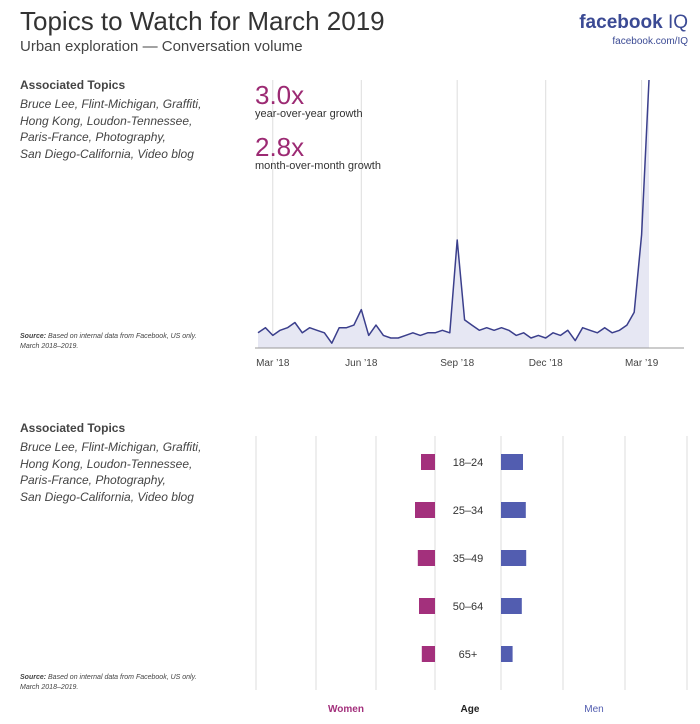 Image resolution: width=700 pixels, height=724 pixels. Describe the element at coordinates (309, 101) in the screenshot. I see `stat-yoy: 3.0x year-over-year growth` at that location.